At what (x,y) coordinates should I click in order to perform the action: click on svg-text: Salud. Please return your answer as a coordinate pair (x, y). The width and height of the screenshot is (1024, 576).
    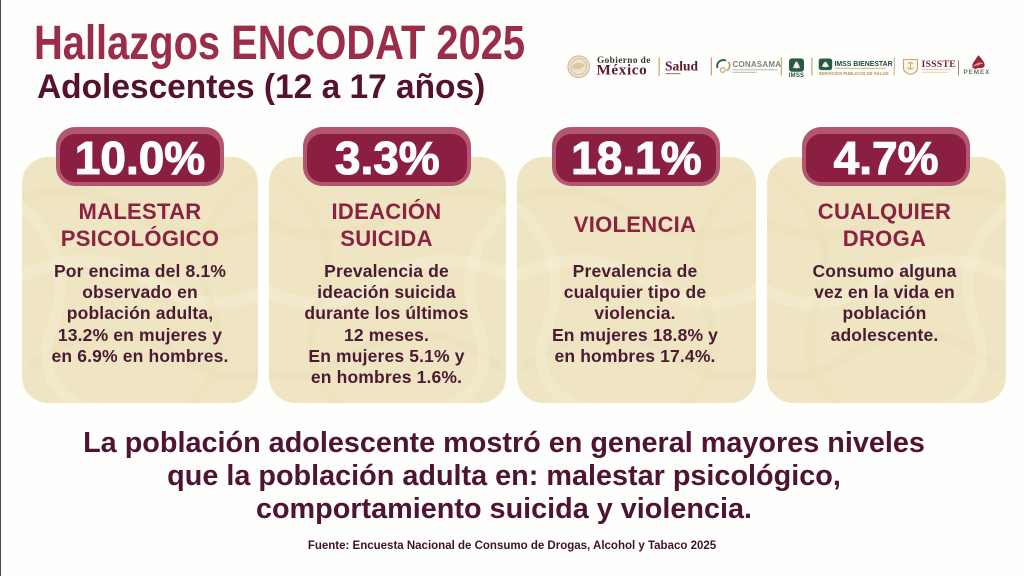
    Looking at the image, I should click on (682, 66).